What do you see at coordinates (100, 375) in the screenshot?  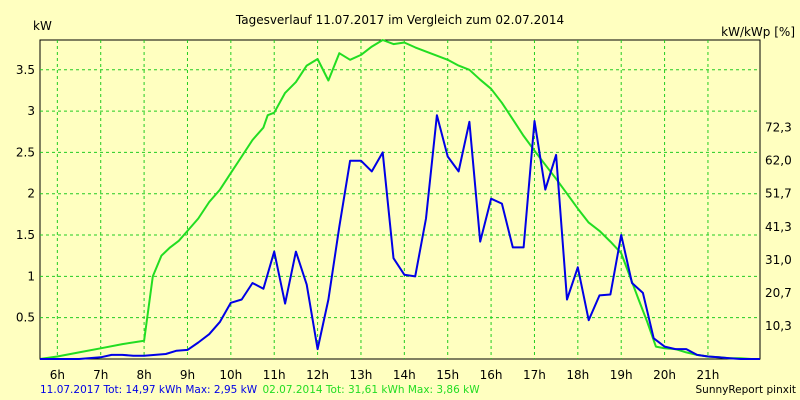 I see `x-tick-label: 7h` at bounding box center [100, 375].